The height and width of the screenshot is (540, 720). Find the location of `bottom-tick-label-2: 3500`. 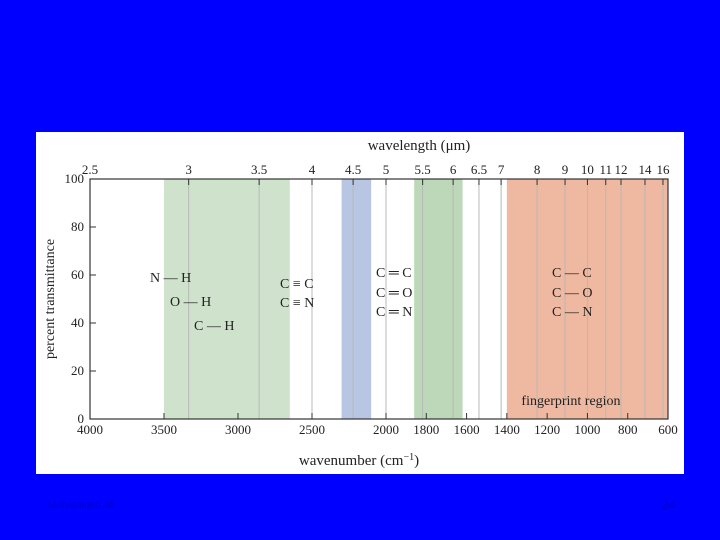

bottom-tick-label-2: 3500 is located at coordinates (164, 429).